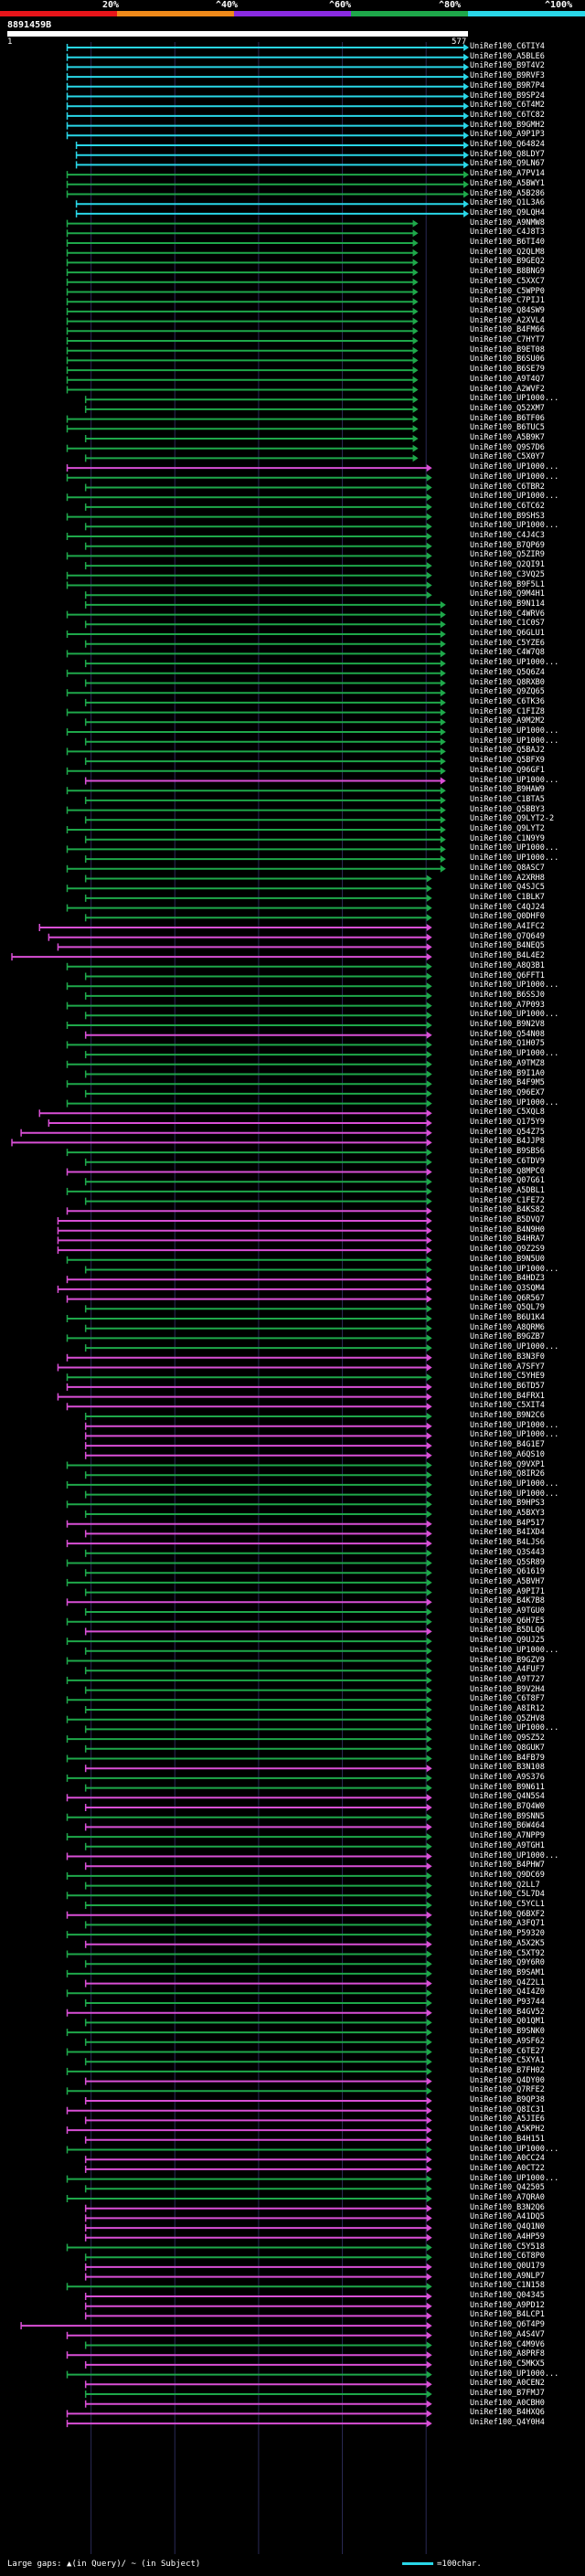  I want to click on hit-label: UniRef100_A3FQ71, so click(508, 1924).